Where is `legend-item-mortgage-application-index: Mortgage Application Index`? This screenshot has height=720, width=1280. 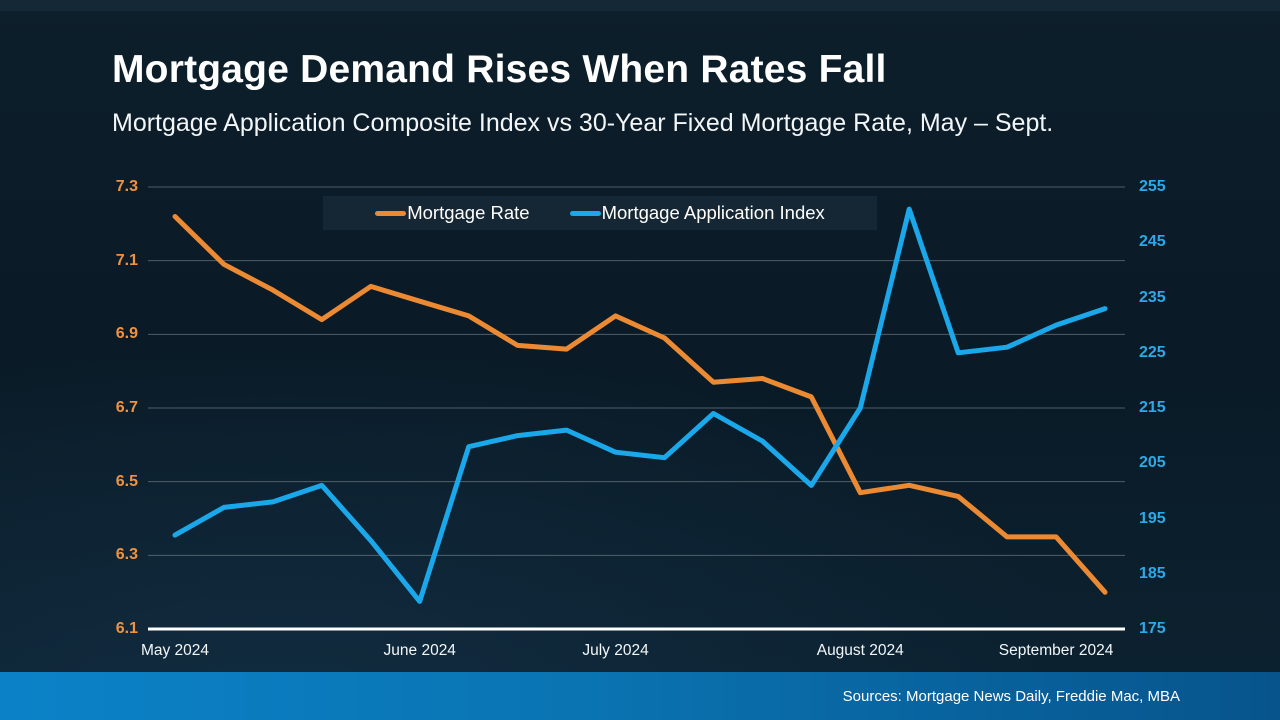 legend-item-mortgage-application-index: Mortgage Application Index is located at coordinates (697, 213).